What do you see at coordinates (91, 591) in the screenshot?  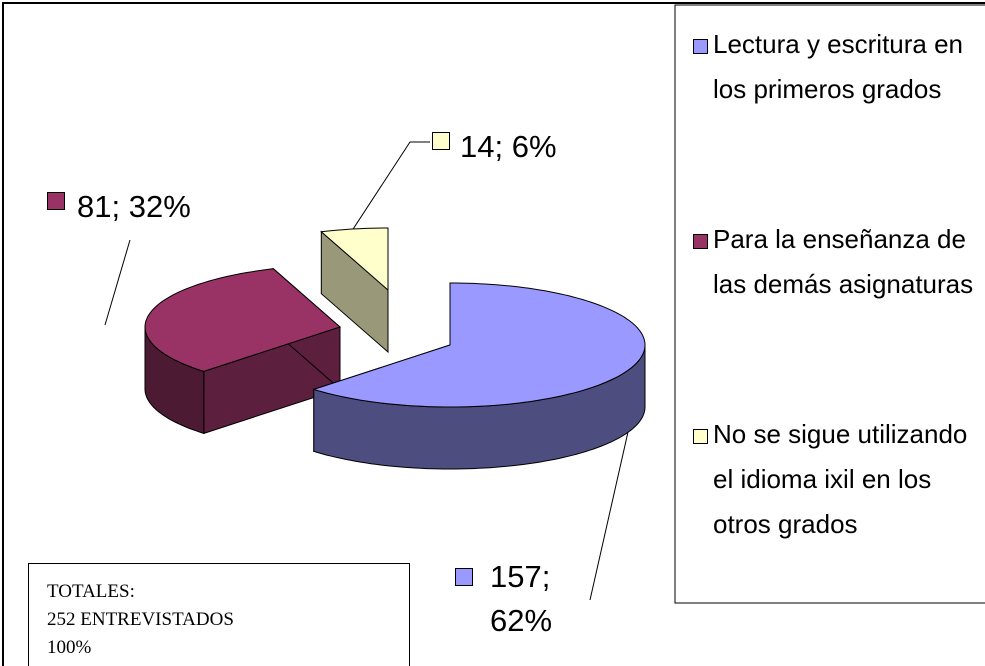 I see `annotation-line: TOTALES:` at bounding box center [91, 591].